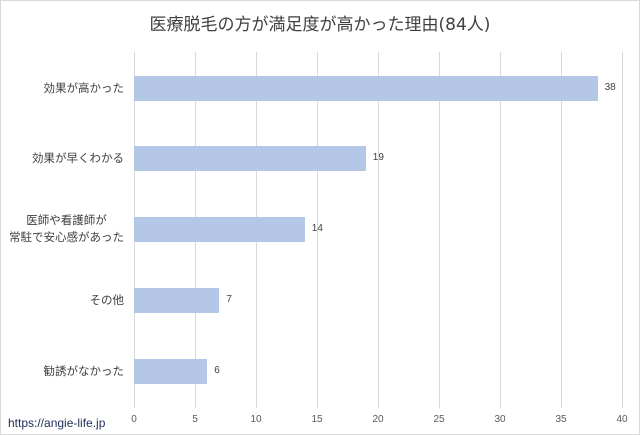 This screenshot has width=640, height=435. Describe the element at coordinates (378, 419) in the screenshot. I see `x-tick-label: 20` at that location.